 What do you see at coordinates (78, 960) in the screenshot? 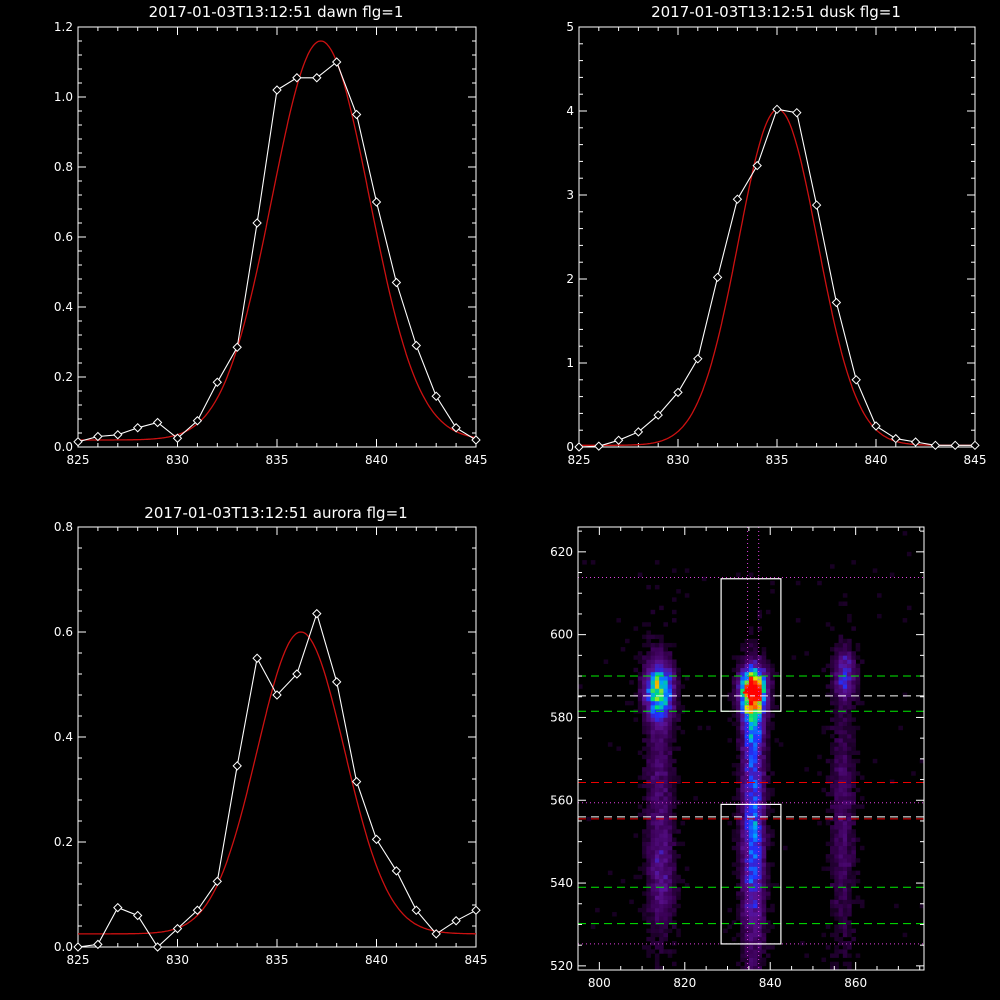
I see `x-tick-label: 825` at bounding box center [78, 960].